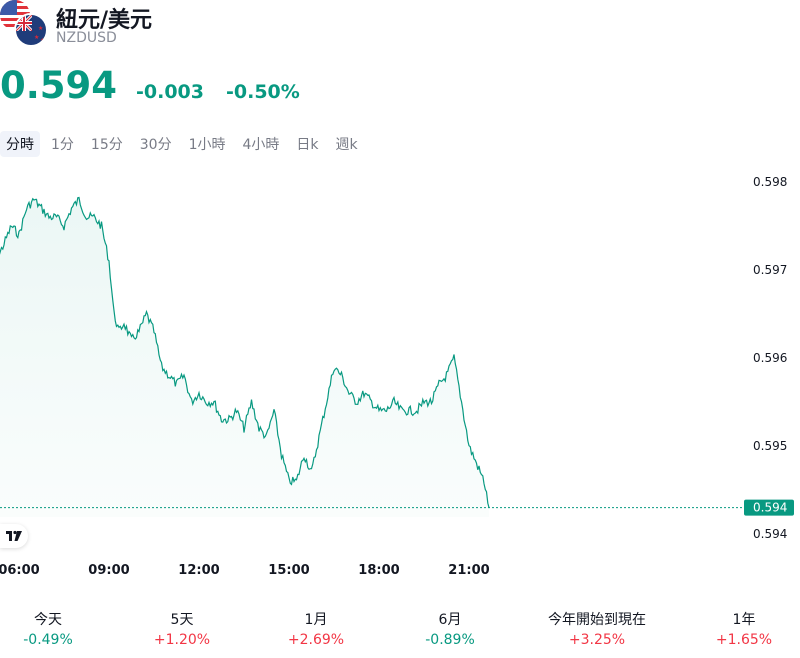  What do you see at coordinates (59, 85) in the screenshot?
I see `current-price: 0.594` at bounding box center [59, 85].